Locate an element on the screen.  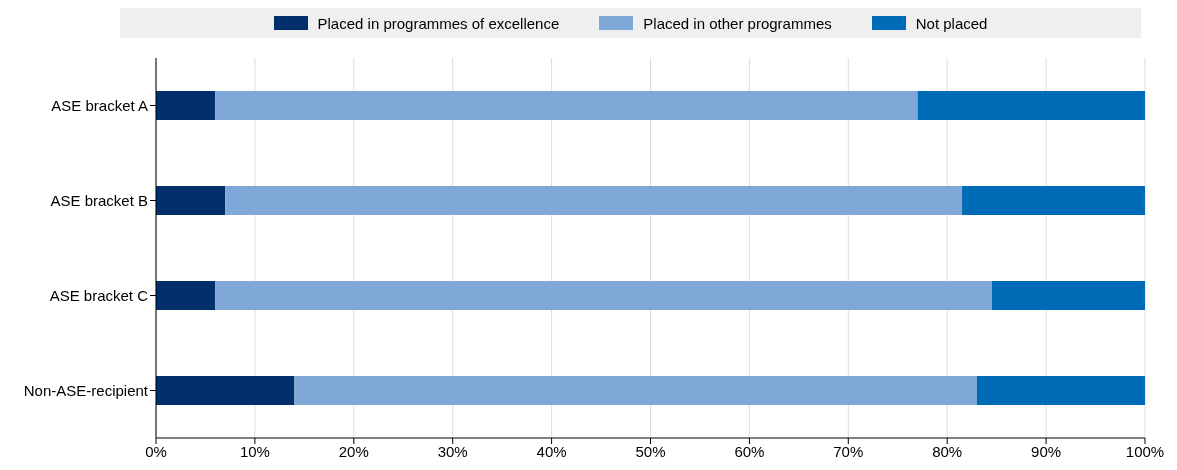
legend-label: Placed in other programmes is located at coordinates (737, 23).